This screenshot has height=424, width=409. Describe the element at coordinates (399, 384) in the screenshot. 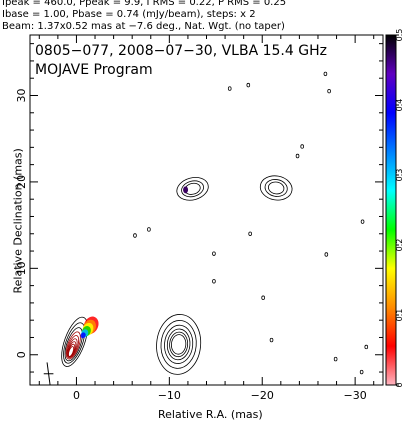

I see `colorbar-tick-label: 0` at that location.